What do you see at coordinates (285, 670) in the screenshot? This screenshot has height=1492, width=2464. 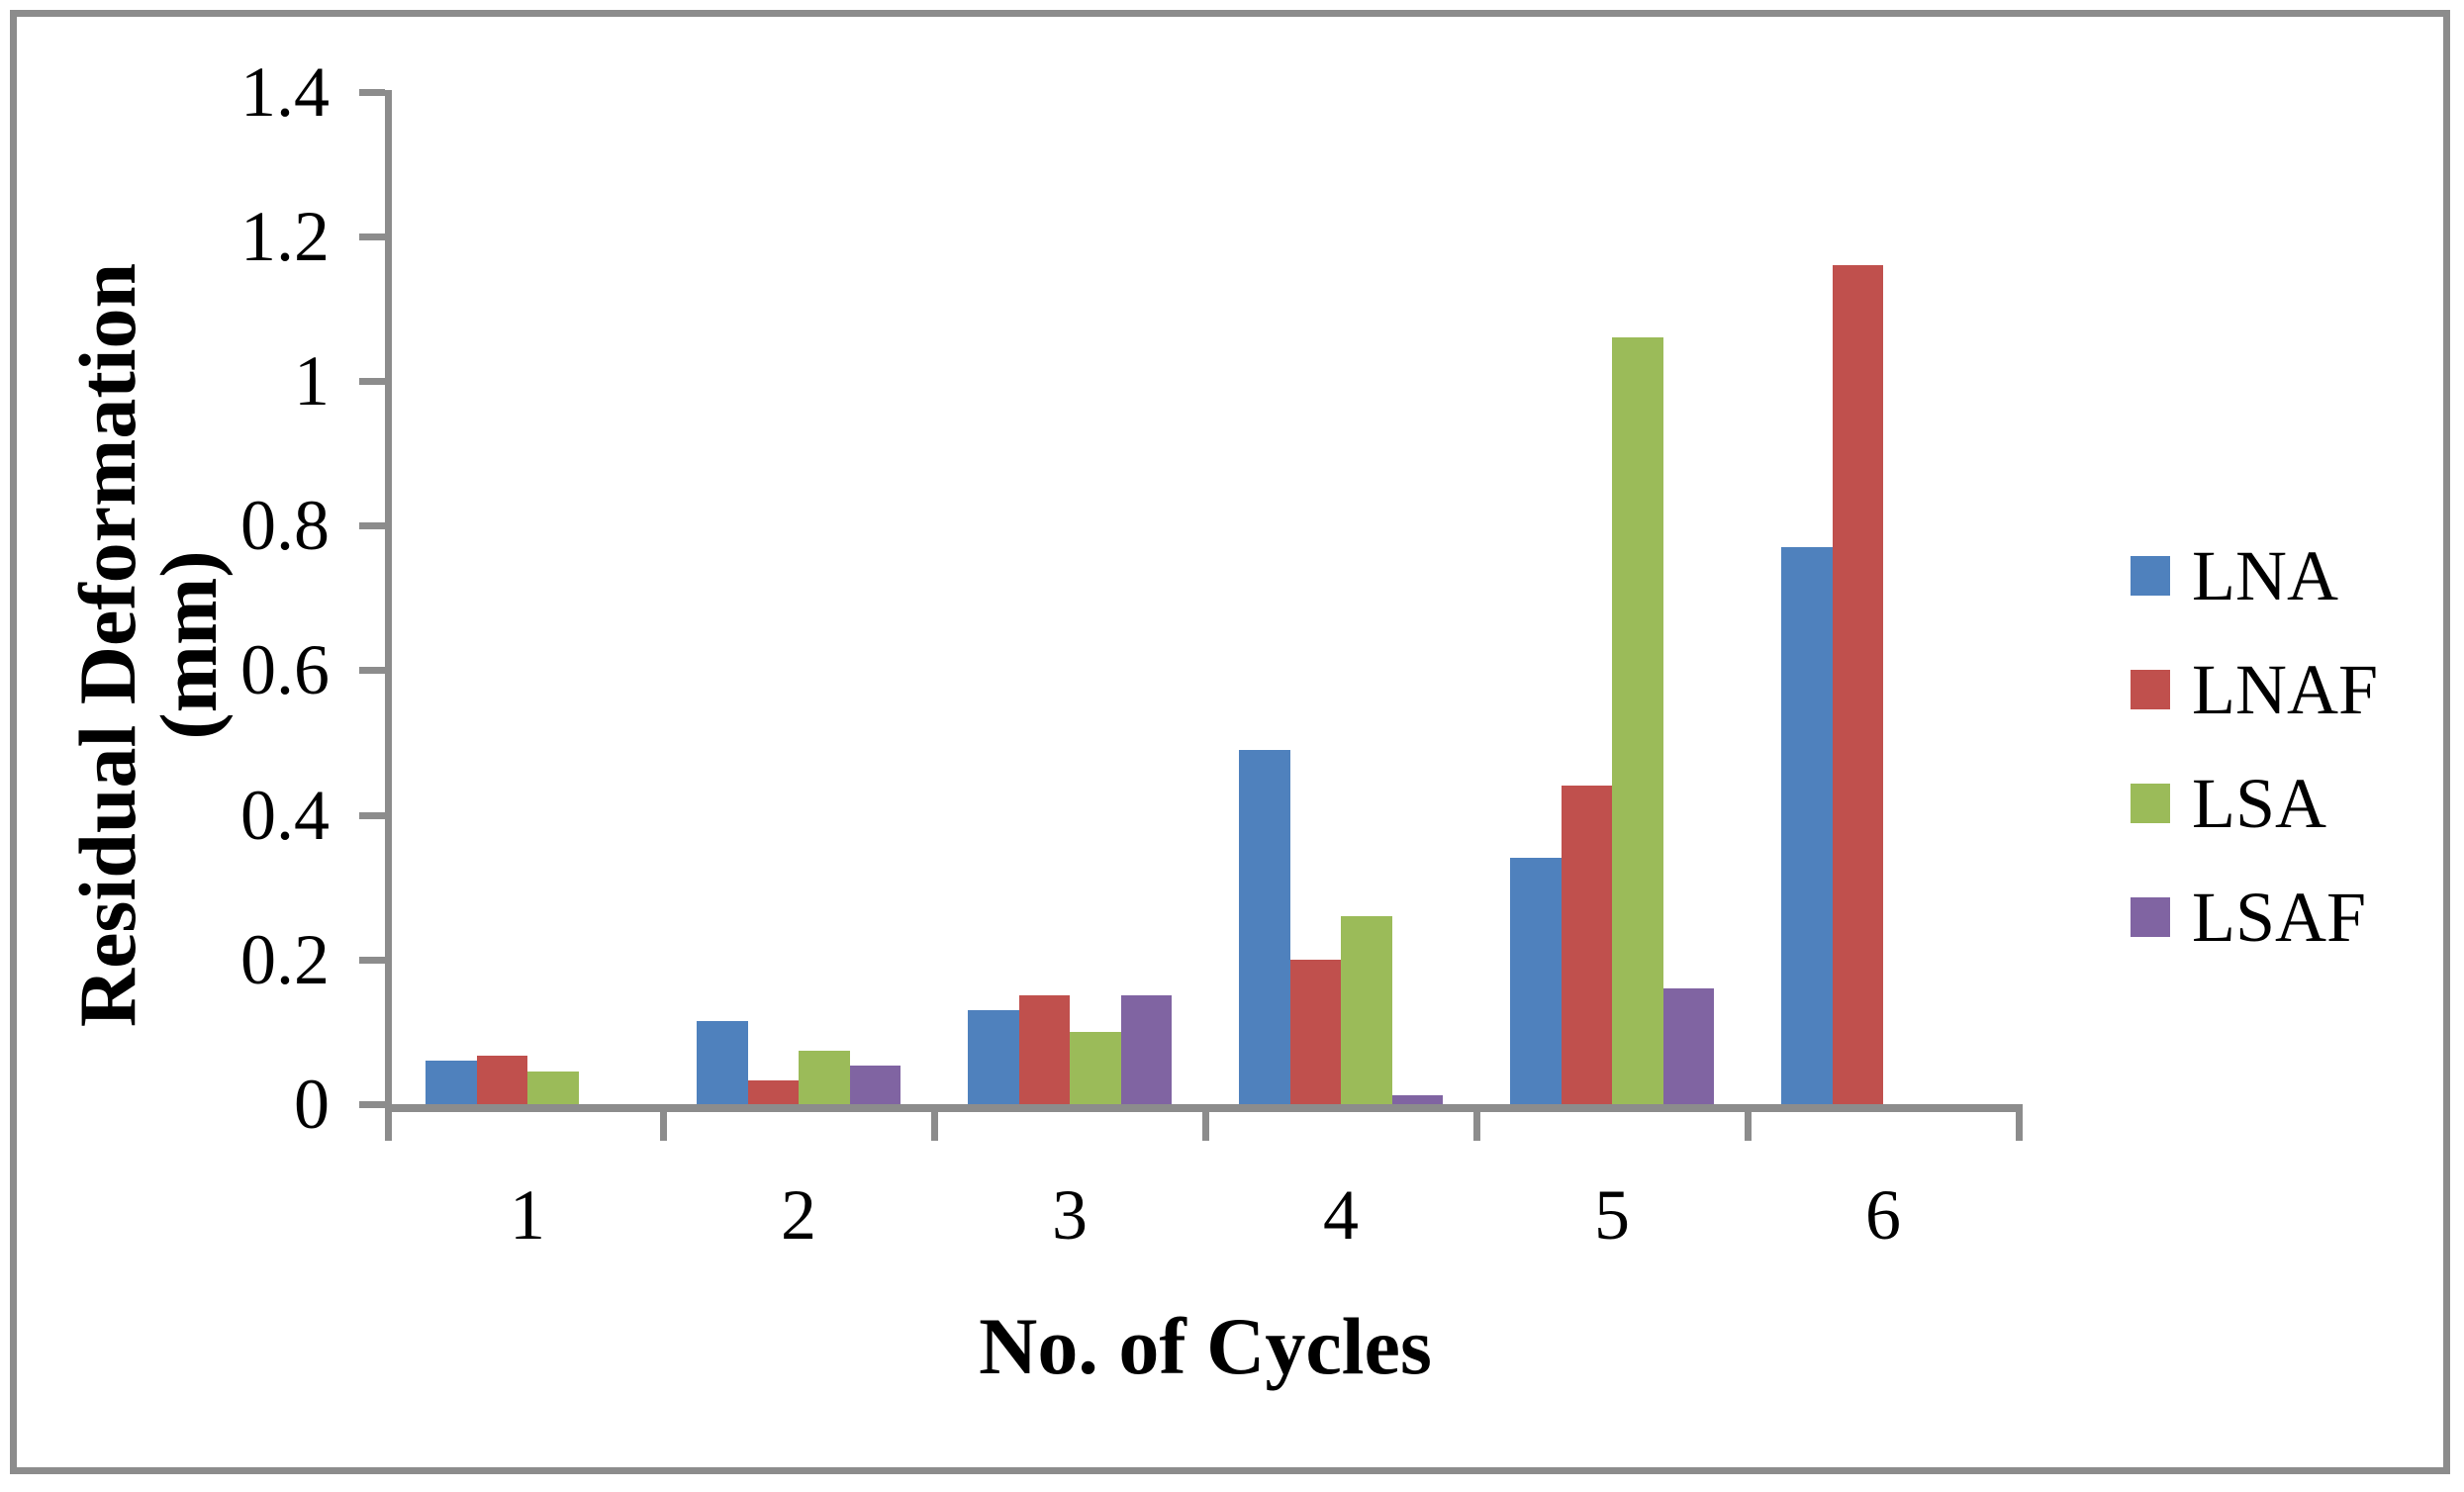 I see `y-tick-label-0.6: 0.6` at bounding box center [285, 670].